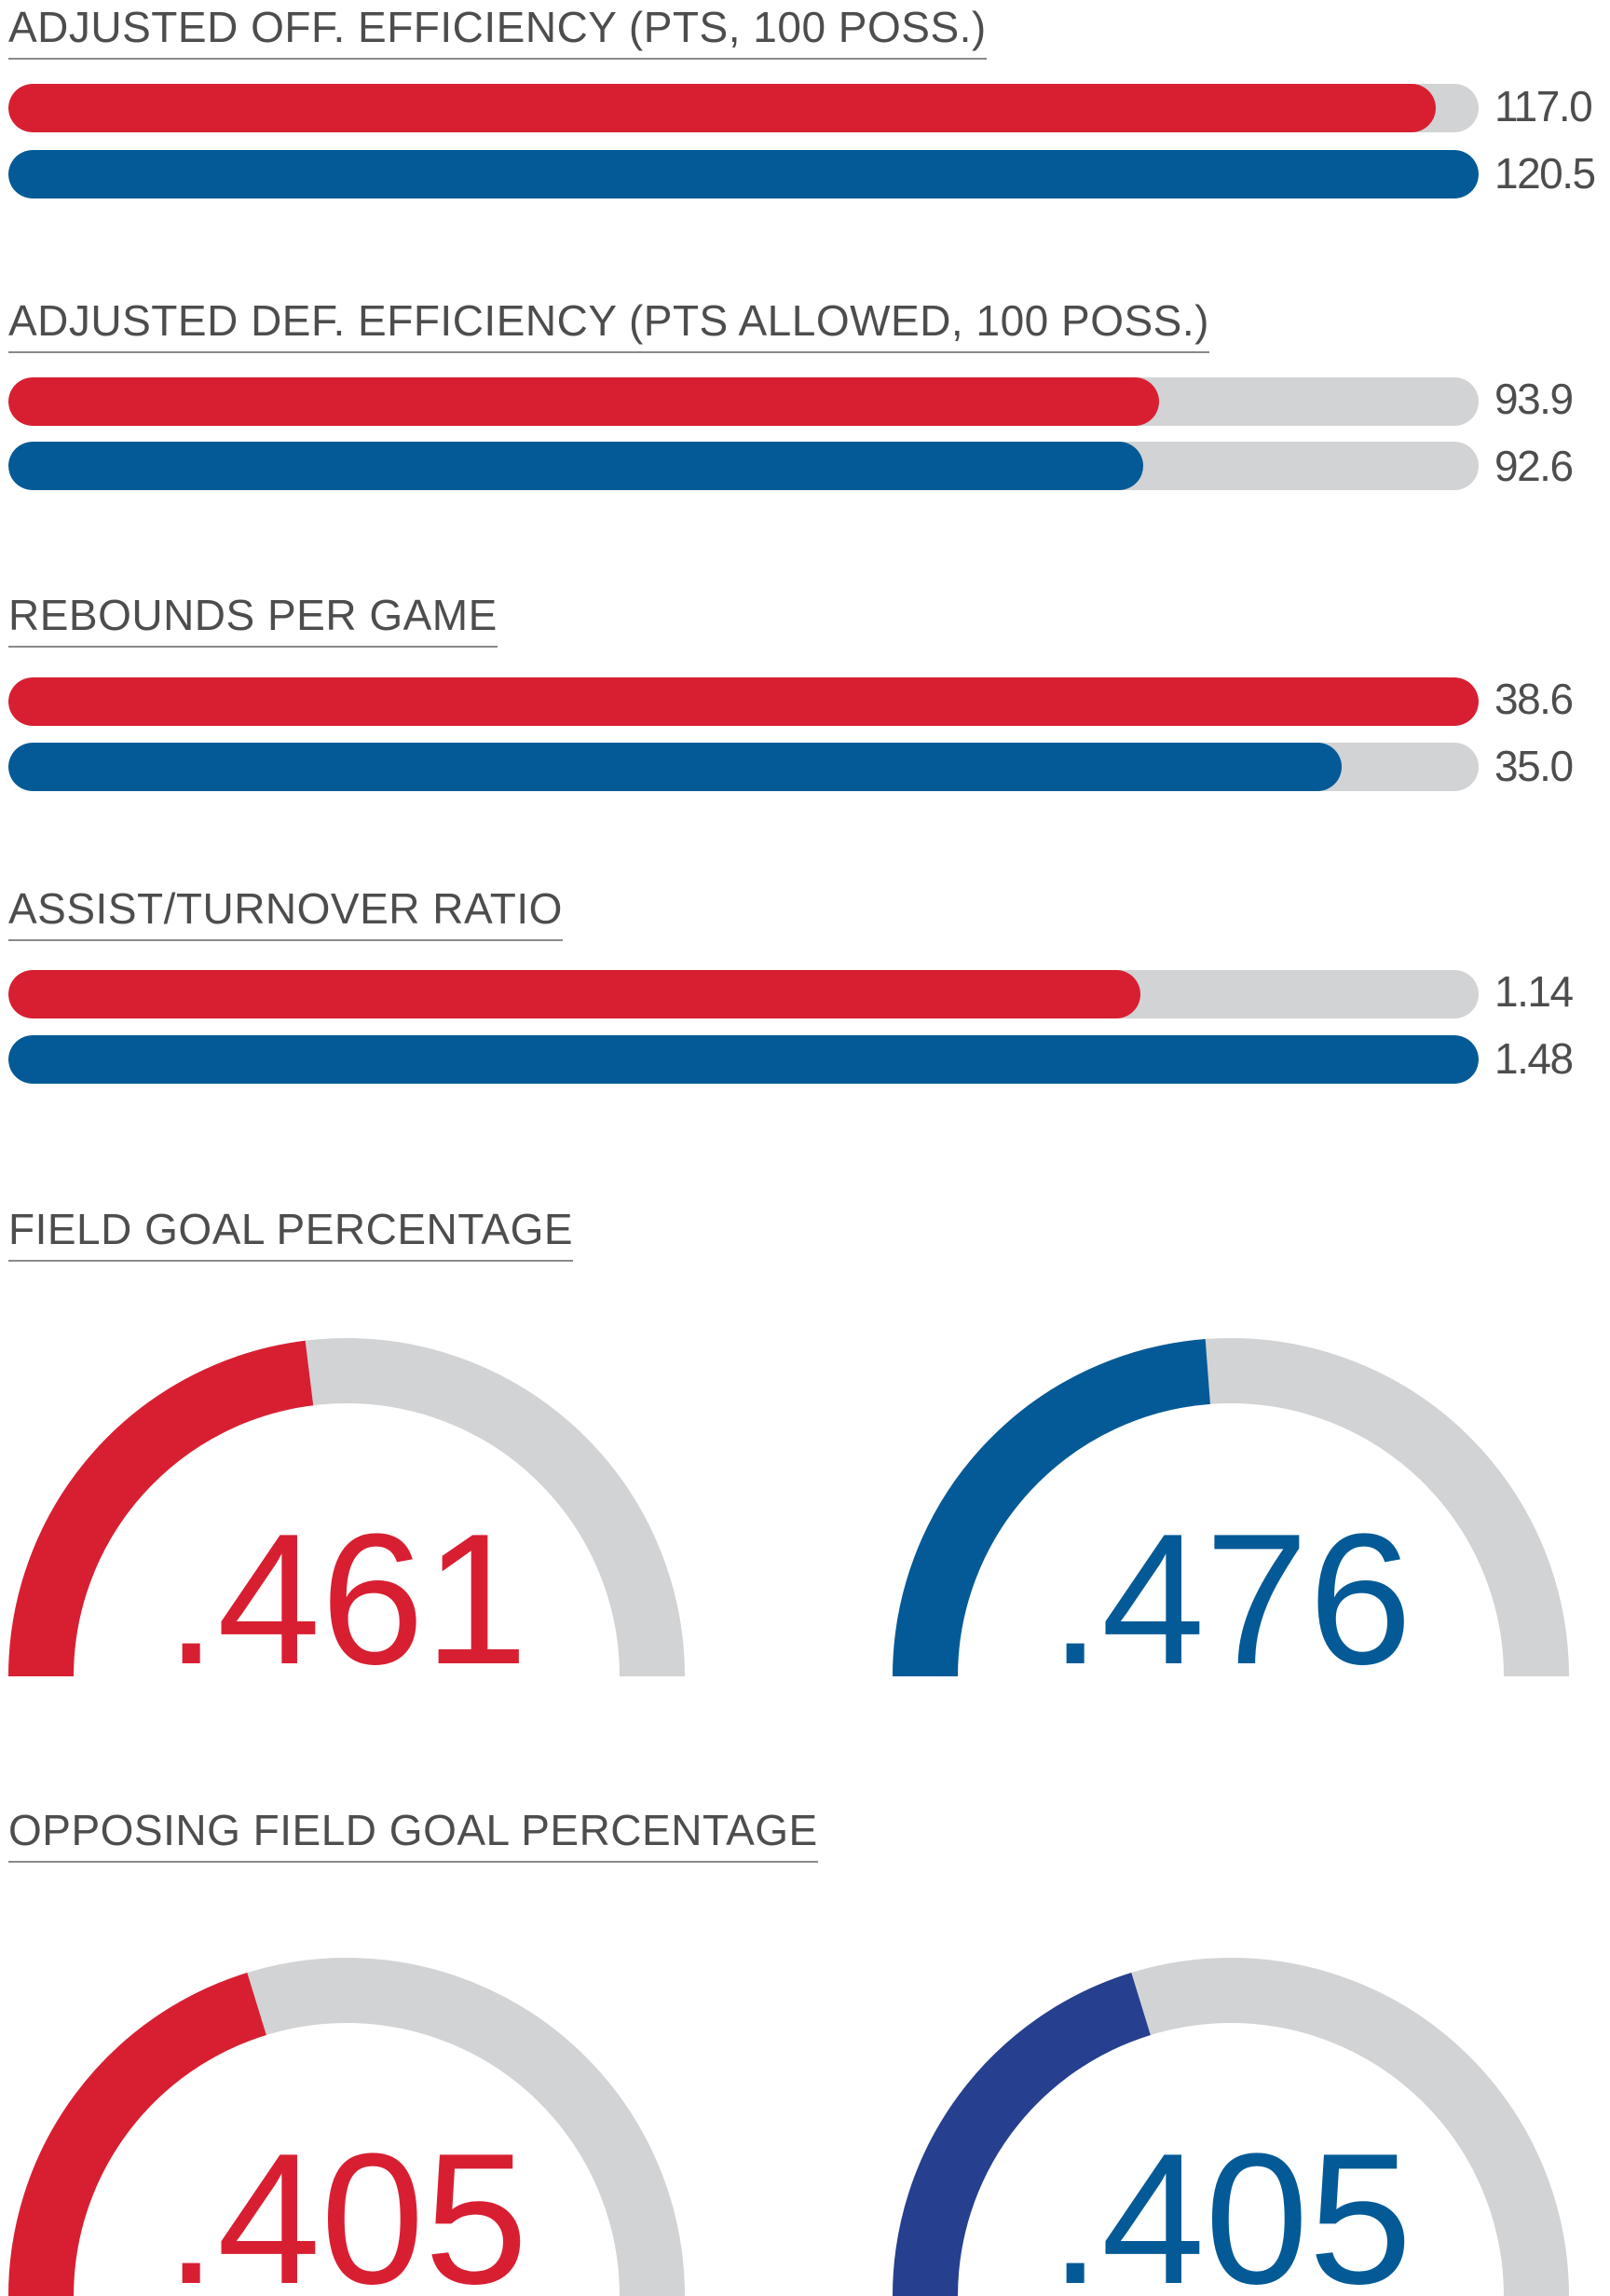  I want to click on def-efficiency-red-bar, so click(583, 402).